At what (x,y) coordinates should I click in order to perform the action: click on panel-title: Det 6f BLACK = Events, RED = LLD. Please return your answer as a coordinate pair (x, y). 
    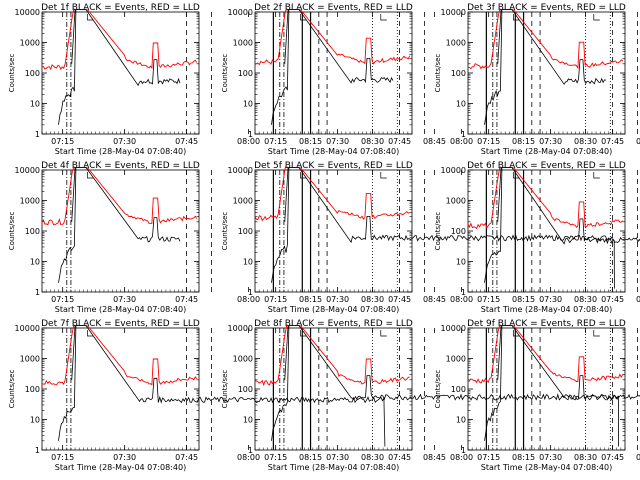
    Looking at the image, I should click on (546, 166).